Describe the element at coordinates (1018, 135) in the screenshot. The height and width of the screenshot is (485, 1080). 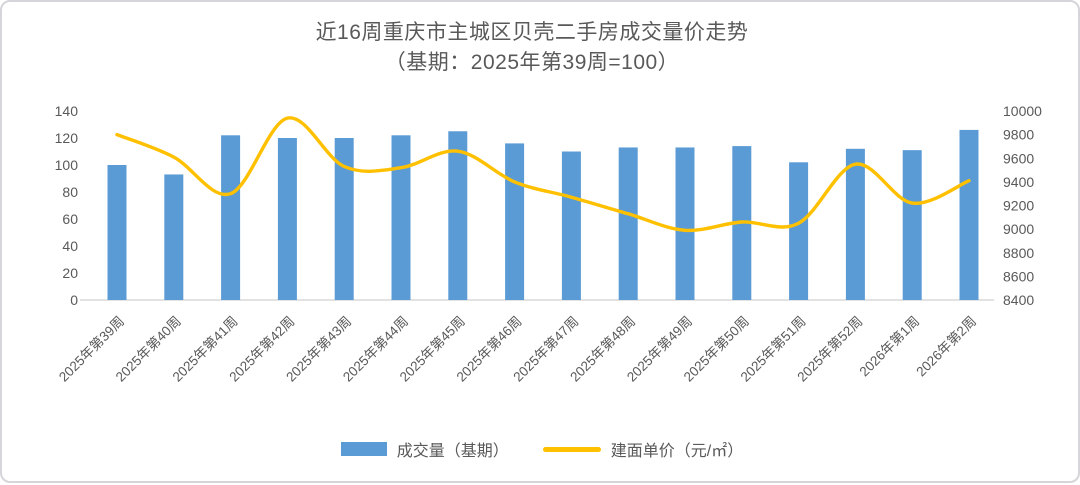
I see `right-axis-tick: 9800` at that location.